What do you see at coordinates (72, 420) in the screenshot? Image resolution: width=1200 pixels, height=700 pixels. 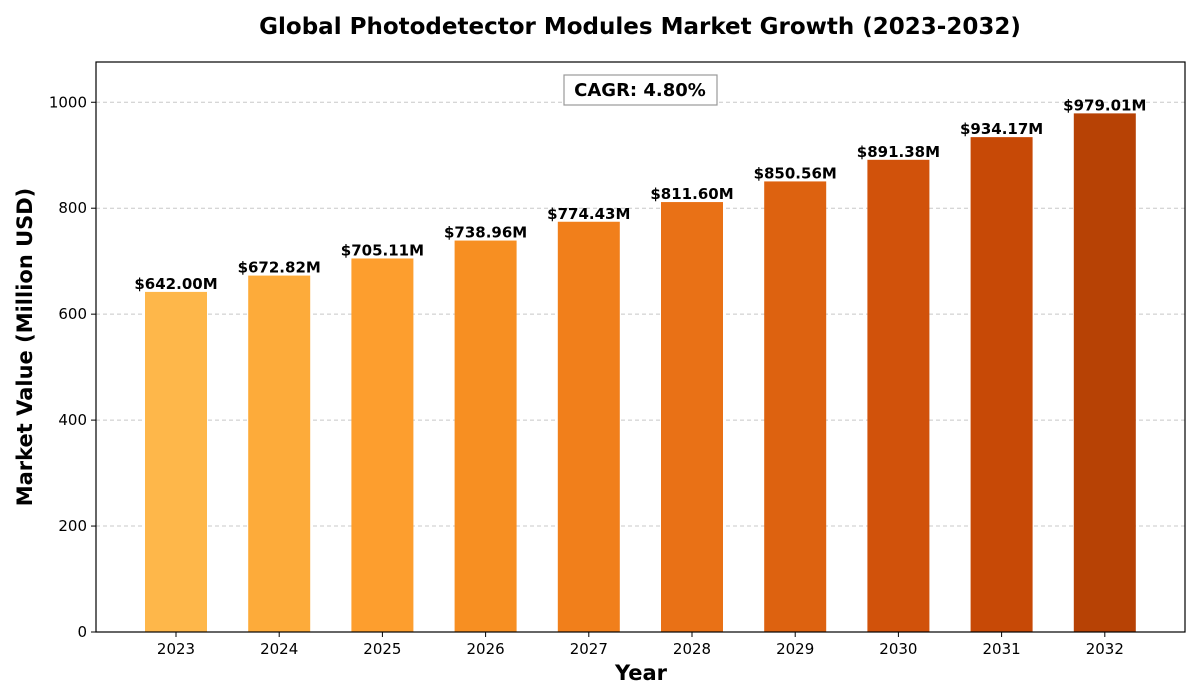 I see `y-tick-label: 400` at bounding box center [72, 420].